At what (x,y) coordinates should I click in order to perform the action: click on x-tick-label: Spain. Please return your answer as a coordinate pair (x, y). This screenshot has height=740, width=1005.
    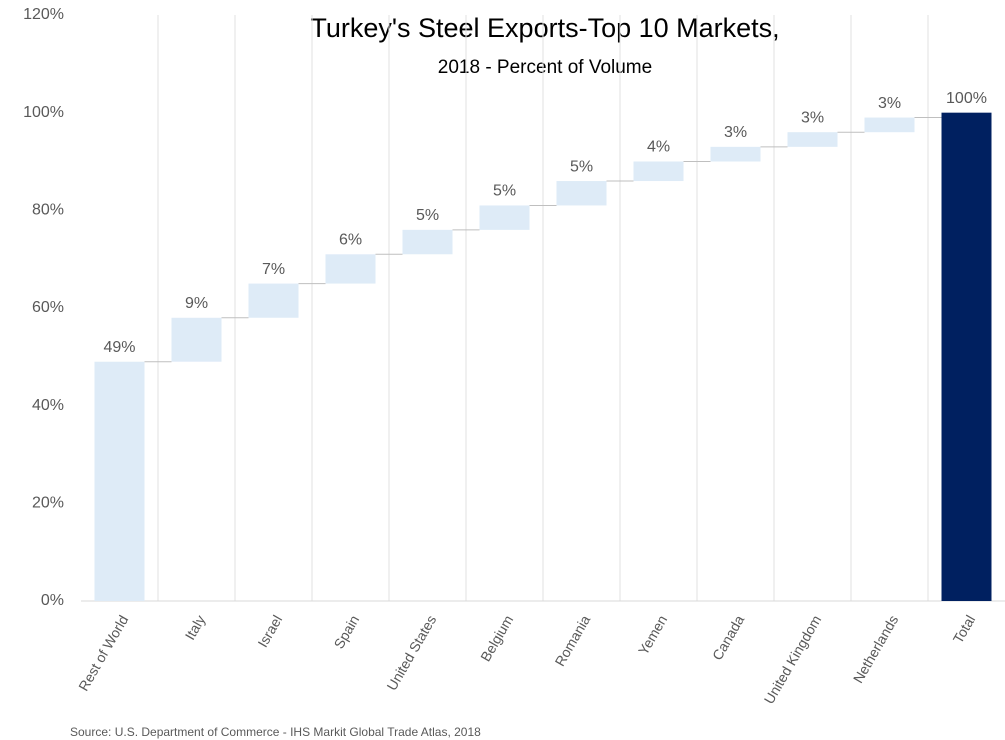
    Looking at the image, I should click on (347, 631).